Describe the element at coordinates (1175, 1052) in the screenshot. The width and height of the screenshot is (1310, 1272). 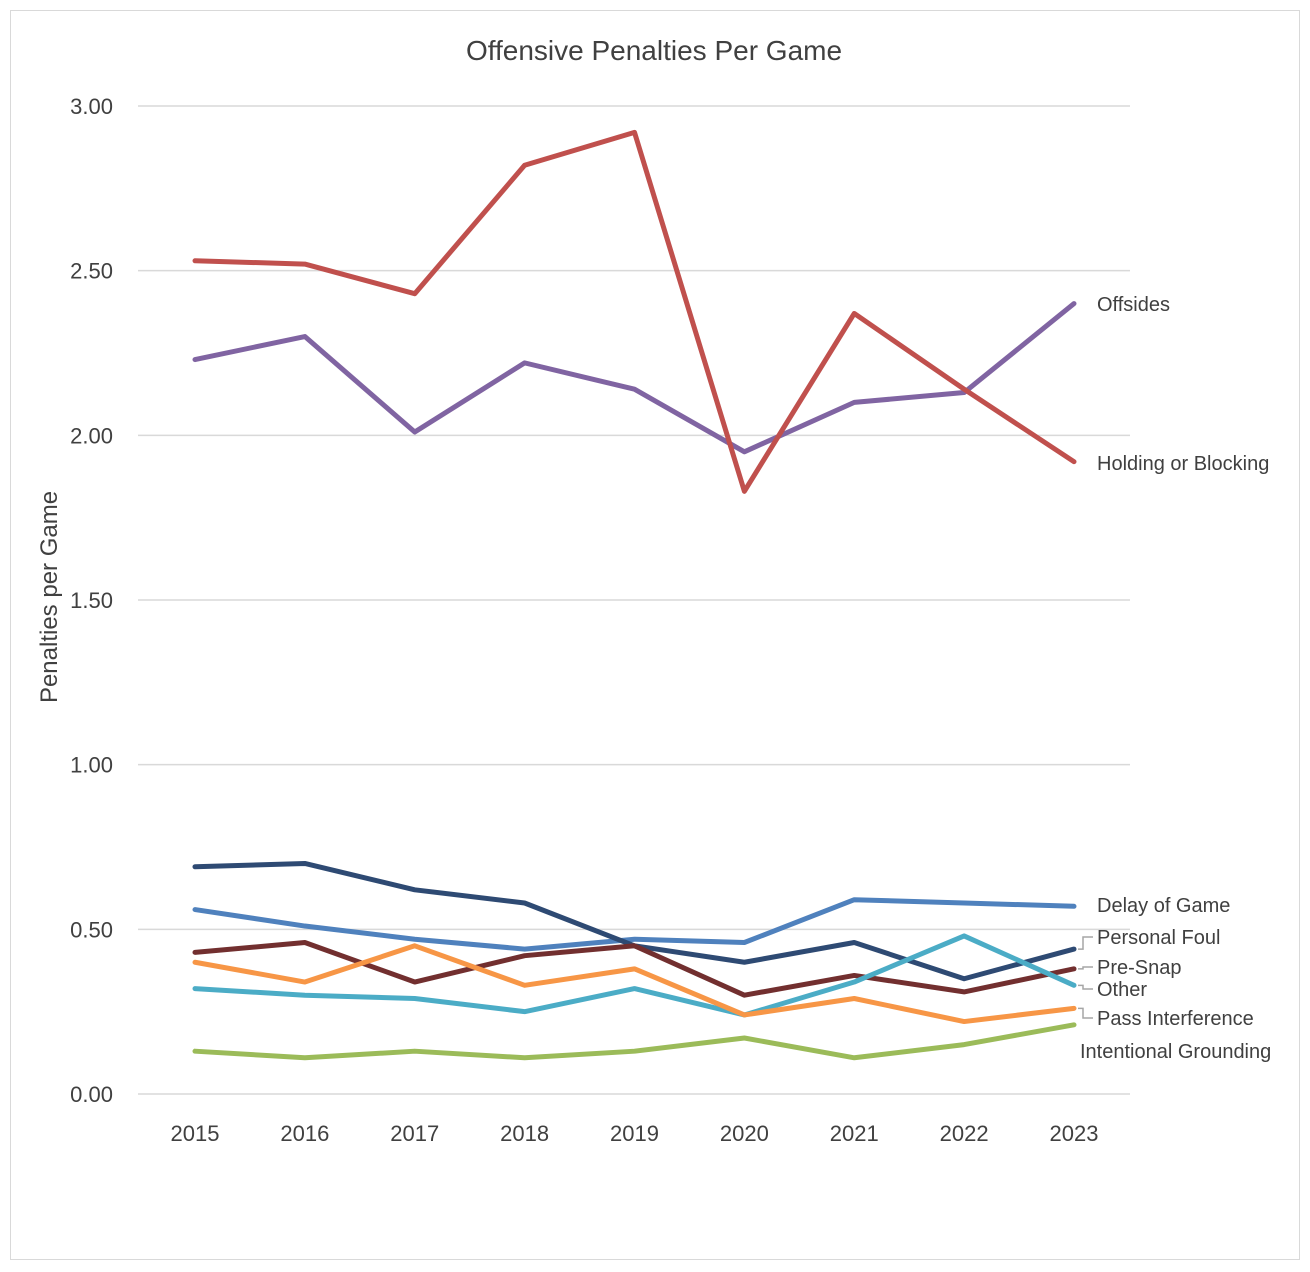
I see `series-label: Intentional Grounding` at that location.